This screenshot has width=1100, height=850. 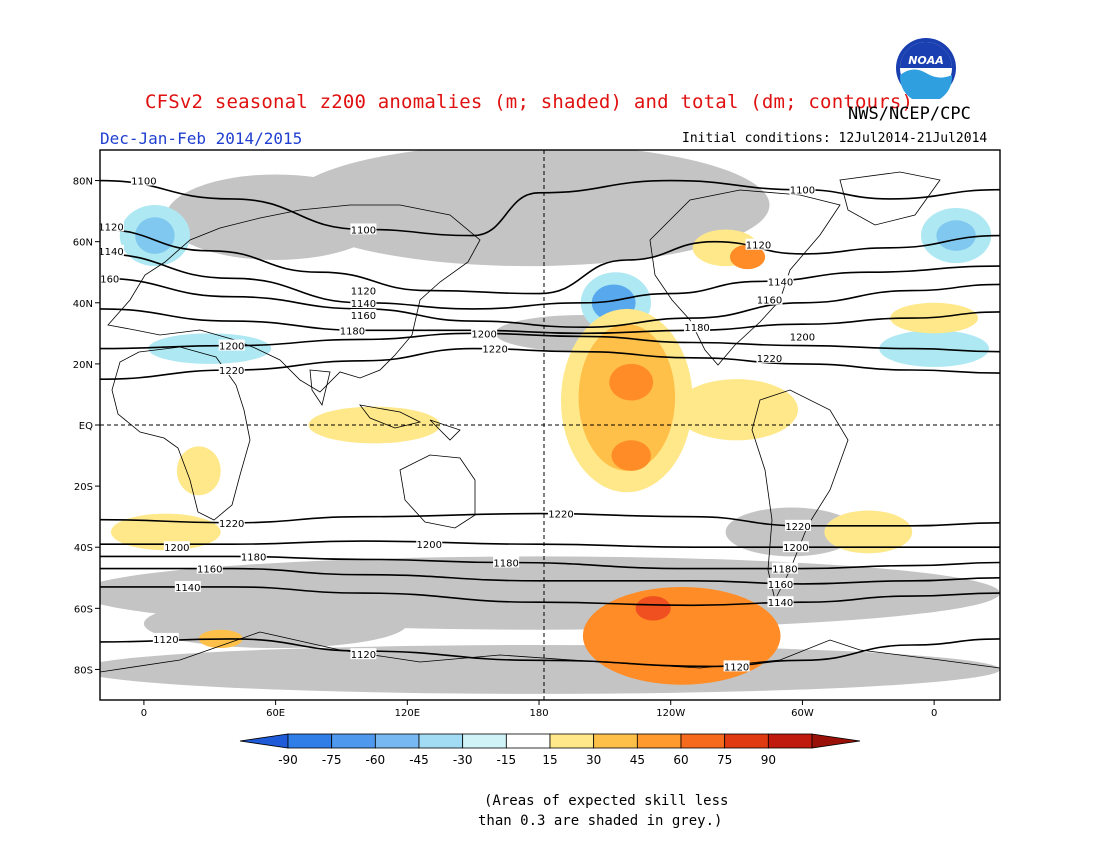 What do you see at coordinates (802, 191) in the screenshot?
I see `contour-label-1100: 1100` at bounding box center [802, 191].